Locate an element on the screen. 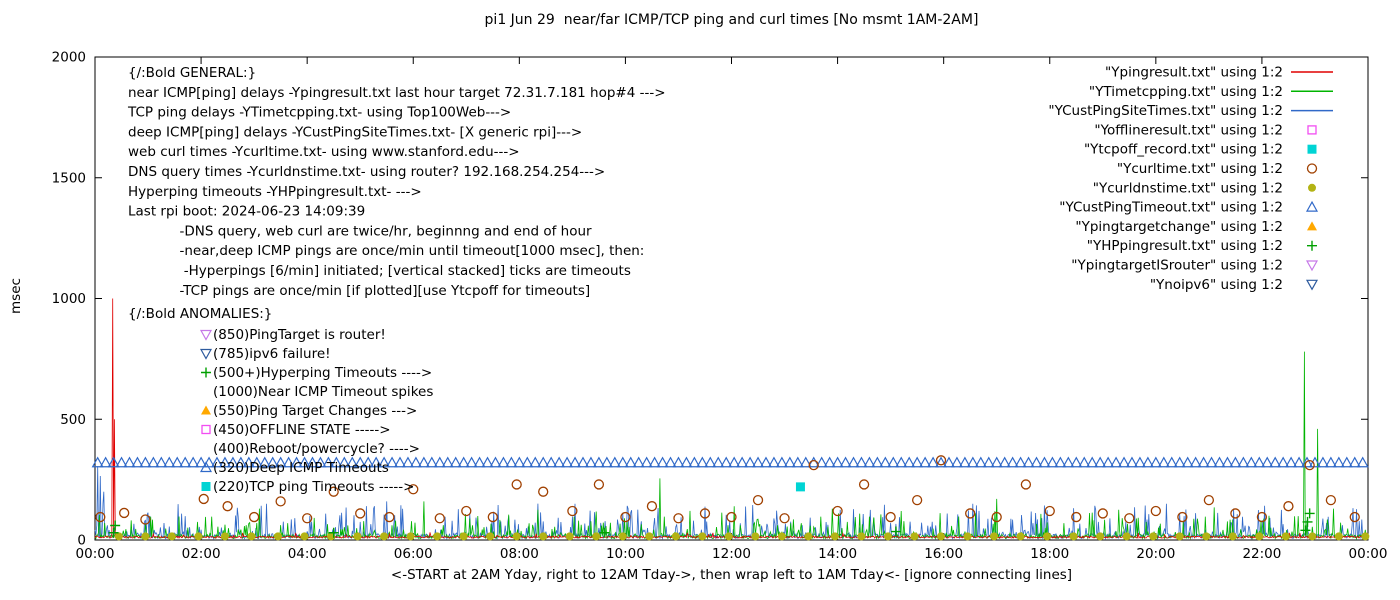  series-ycustpingsitetimes is located at coordinates (731, 503).